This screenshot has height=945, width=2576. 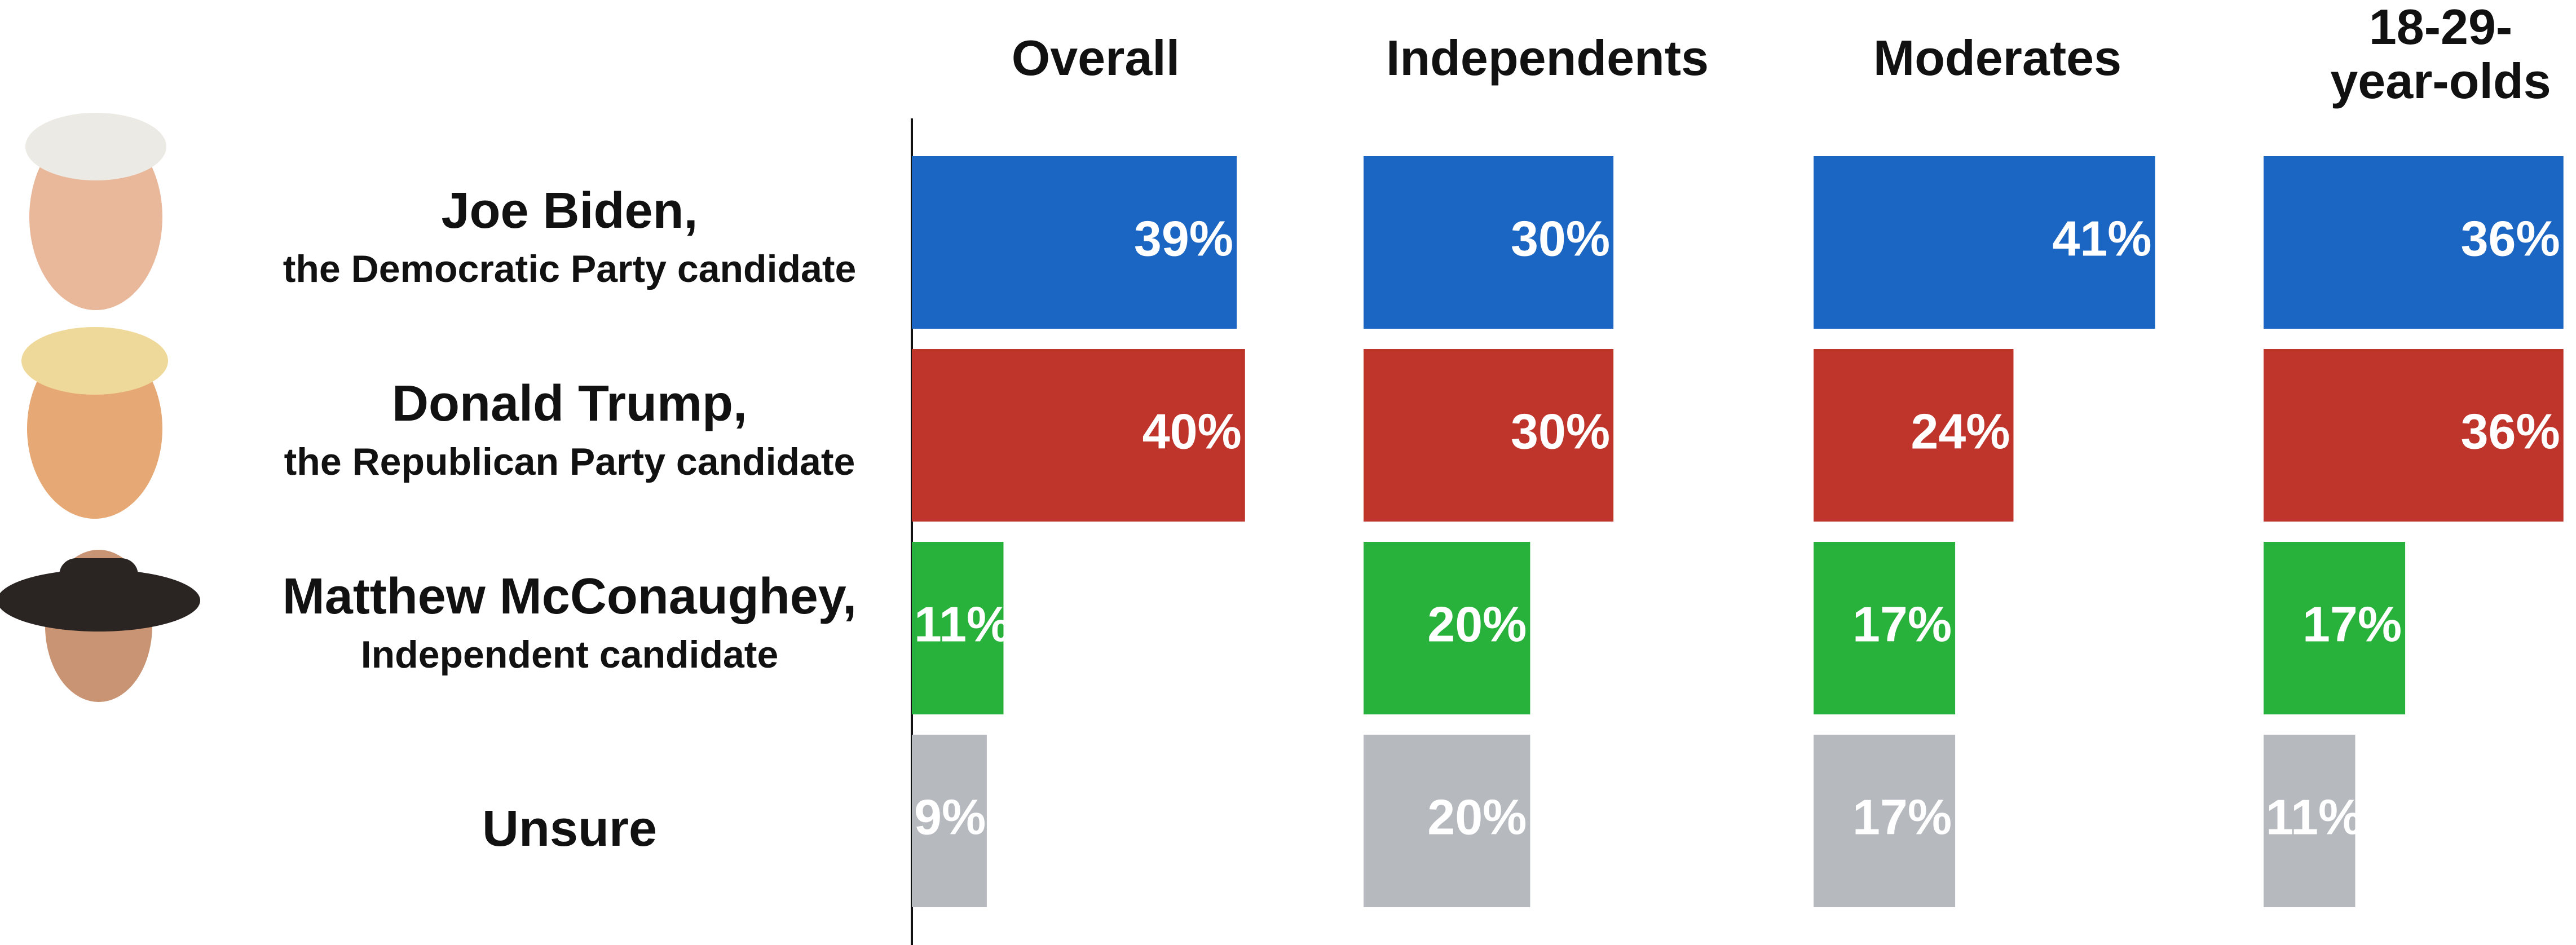 What do you see at coordinates (569, 829) in the screenshot?
I see `category-label: Unsure` at bounding box center [569, 829].